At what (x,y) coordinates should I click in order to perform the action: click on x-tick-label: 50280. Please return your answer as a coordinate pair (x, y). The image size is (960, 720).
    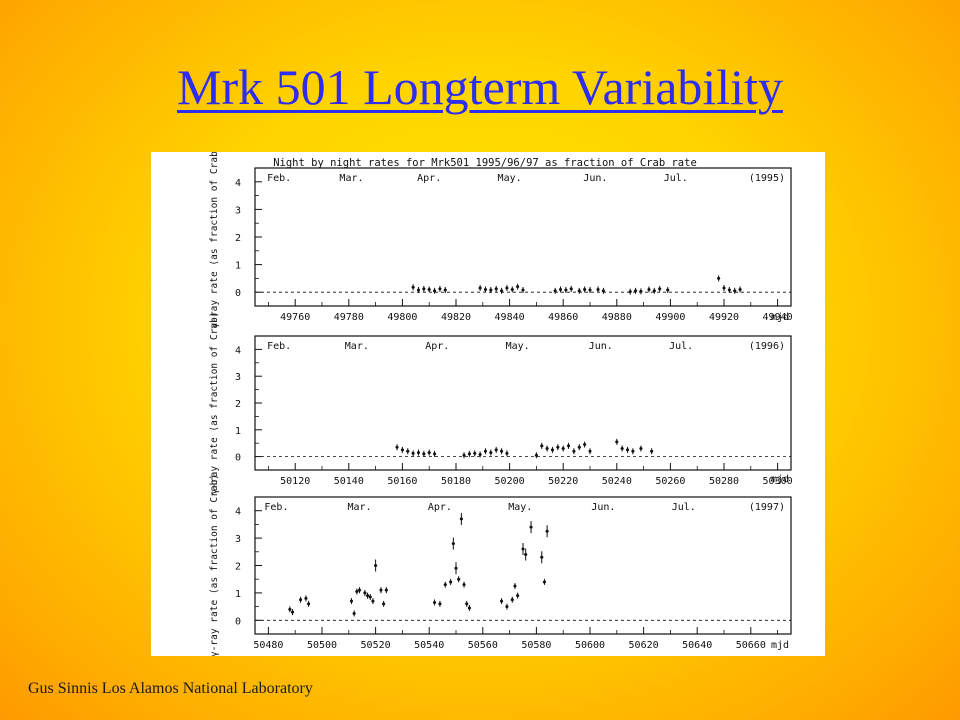
    Looking at the image, I should click on (724, 481).